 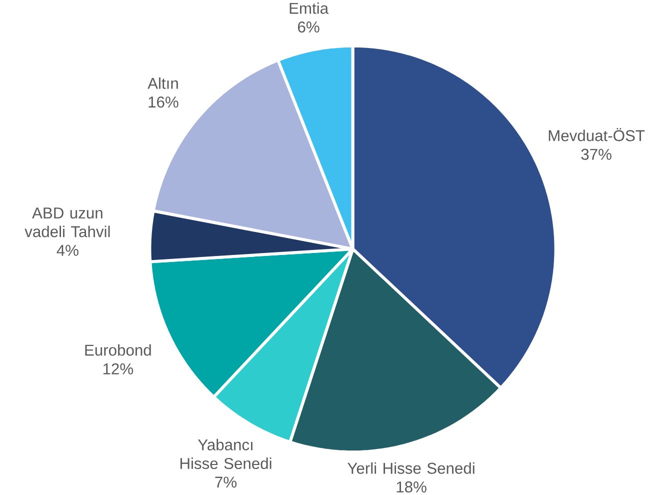 I want to click on slice-label: Yabancı Hisse Senedi, so click(x=226, y=454).